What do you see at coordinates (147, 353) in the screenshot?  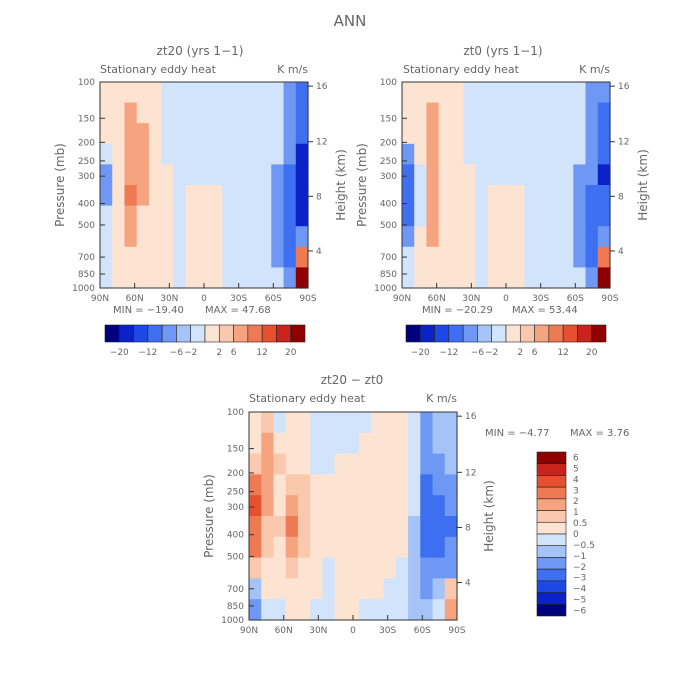 I see `colorbar-tick-label: −12` at bounding box center [147, 353].